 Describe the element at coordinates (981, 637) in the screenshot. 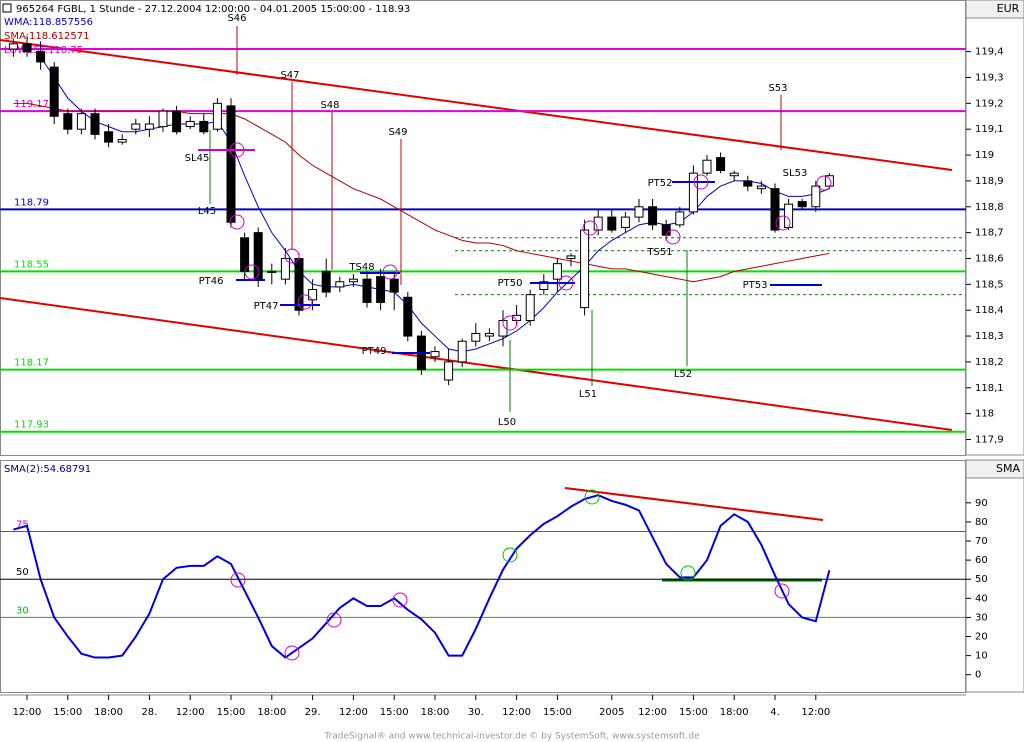

I see `y-tick-label: 20` at that location.